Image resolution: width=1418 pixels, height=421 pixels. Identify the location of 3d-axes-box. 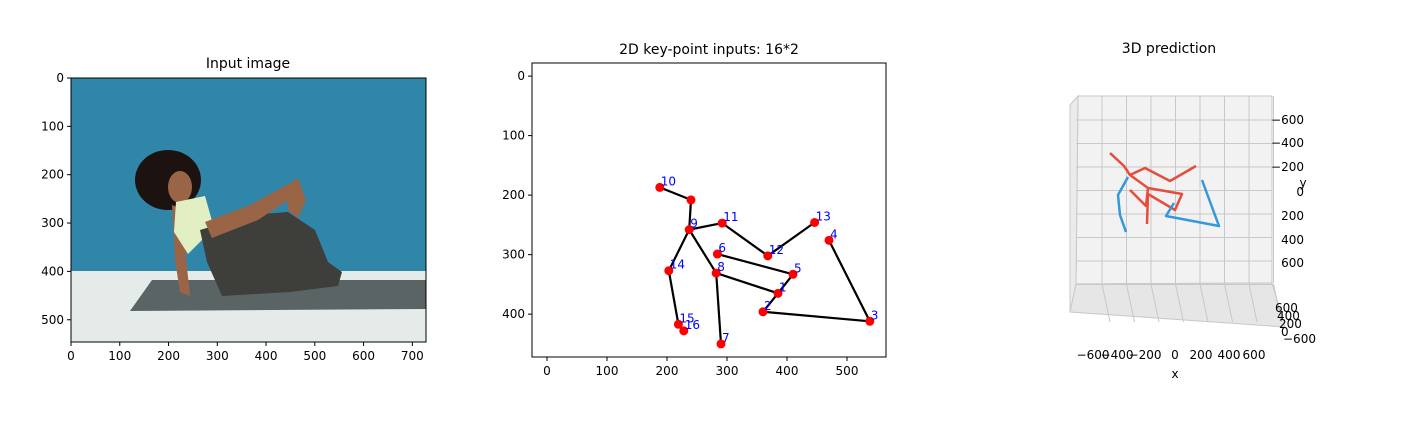
(1177, 211).